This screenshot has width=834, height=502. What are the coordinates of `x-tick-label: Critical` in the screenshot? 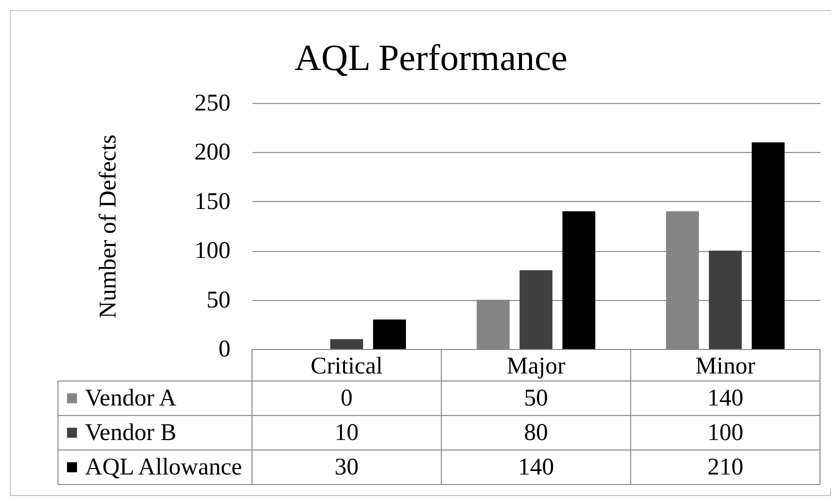 It's located at (346, 367).